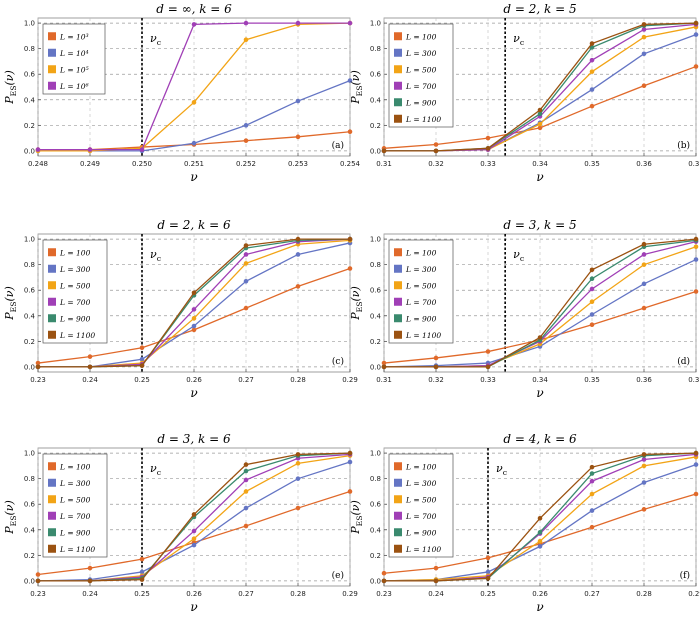 Image resolution: width=700 pixels, height=637 pixels. Describe the element at coordinates (298, 594) in the screenshot. I see `x-tick-label: 0.28` at that location.